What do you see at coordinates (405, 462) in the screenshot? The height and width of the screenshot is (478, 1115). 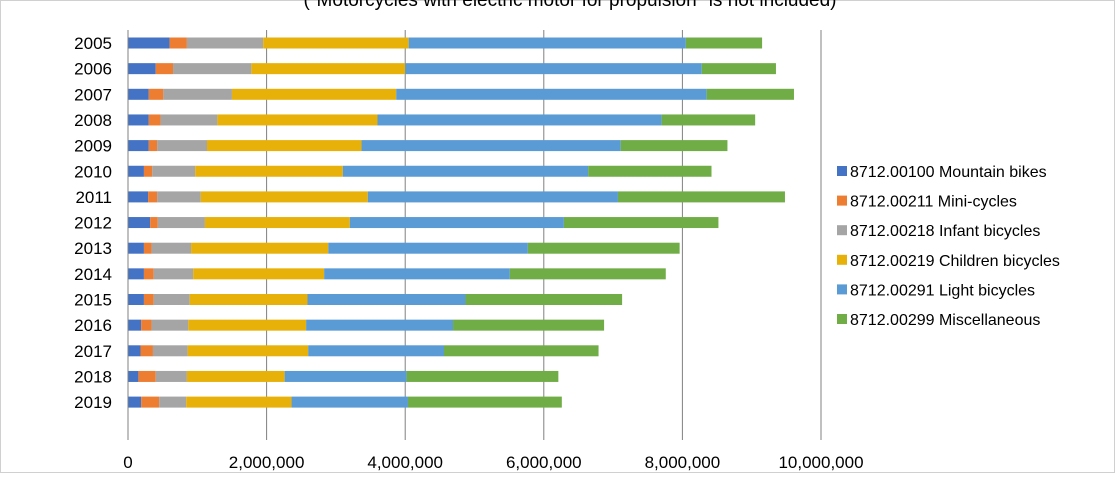 I see `x-tick-label: 4,000,000` at bounding box center [405, 462].